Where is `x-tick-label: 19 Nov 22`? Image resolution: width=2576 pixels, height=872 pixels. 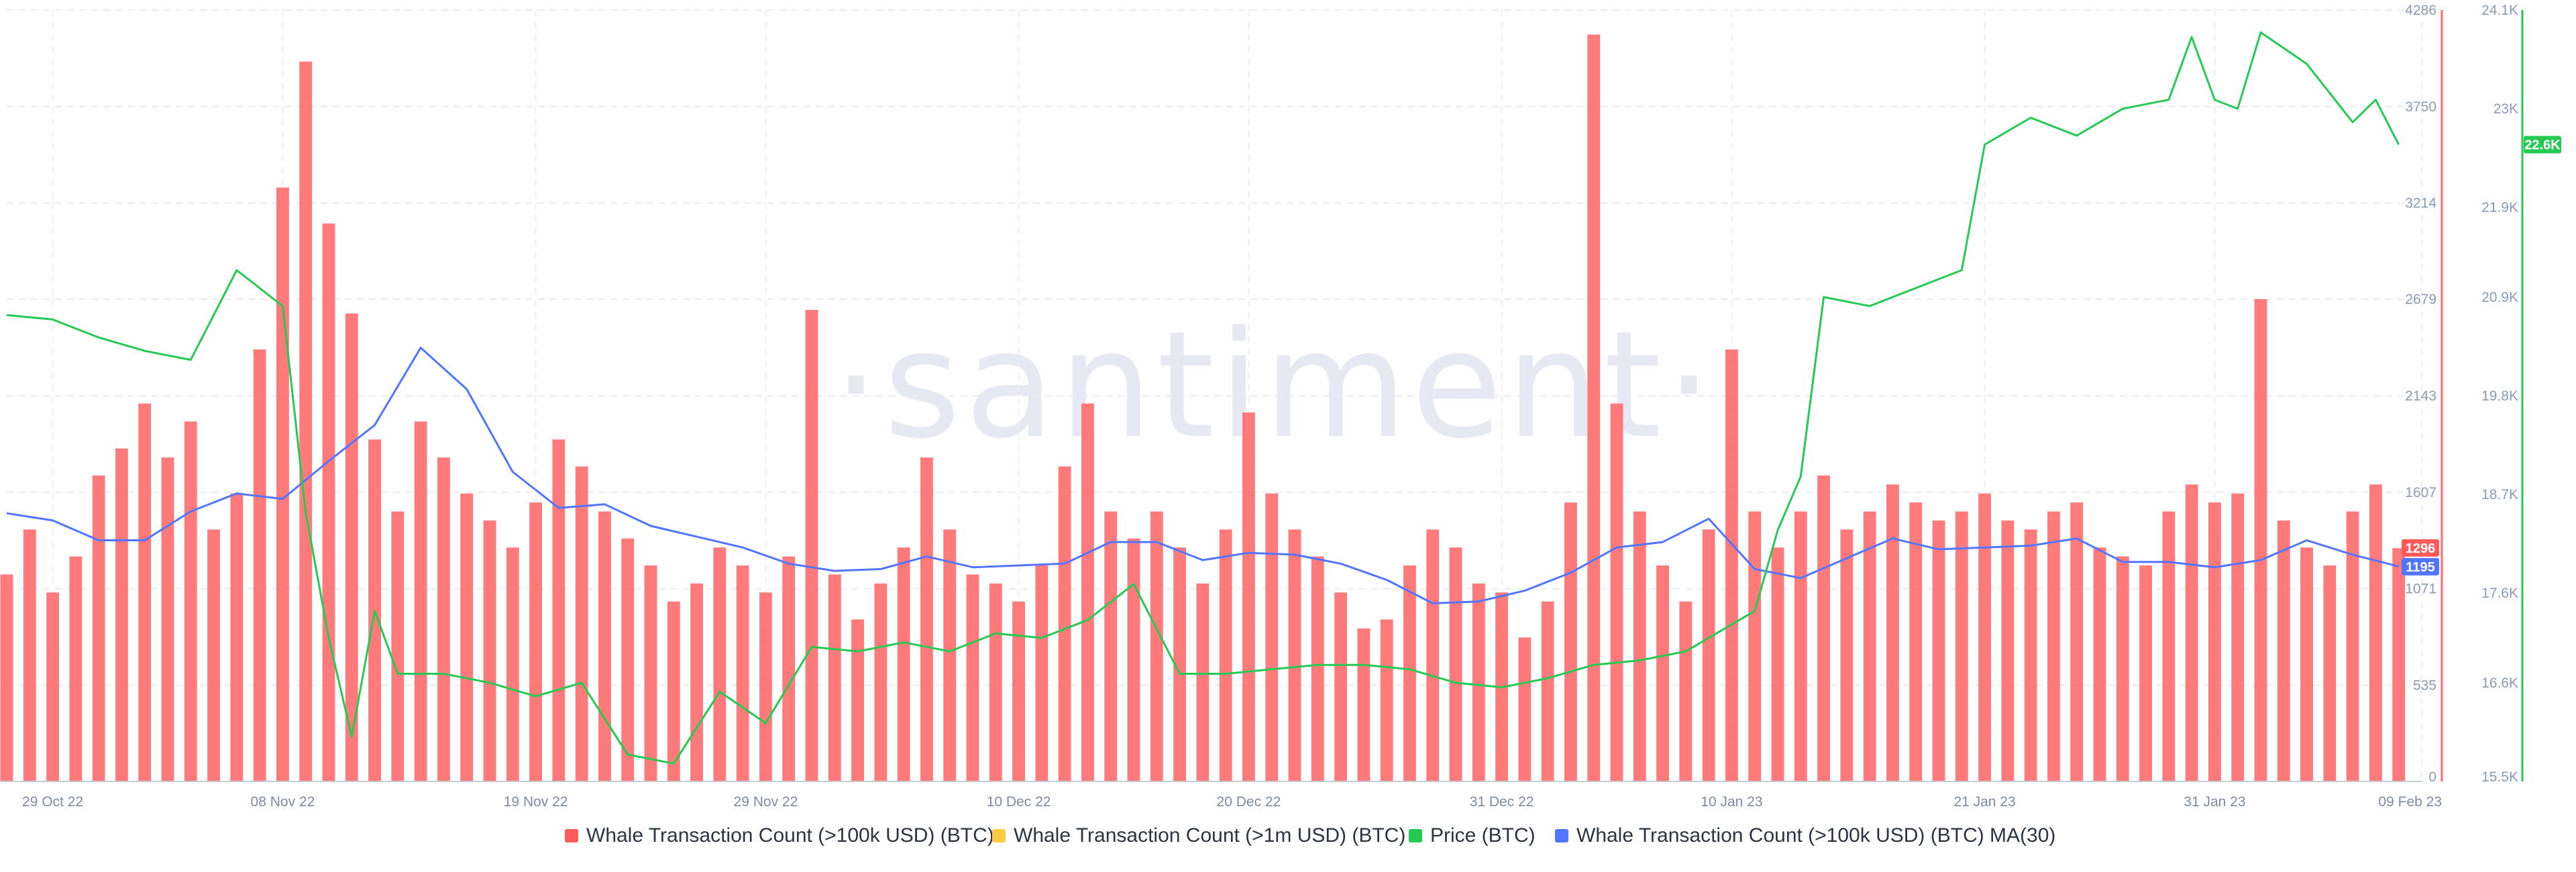 x-tick-label: 19 Nov 22 is located at coordinates (536, 802).